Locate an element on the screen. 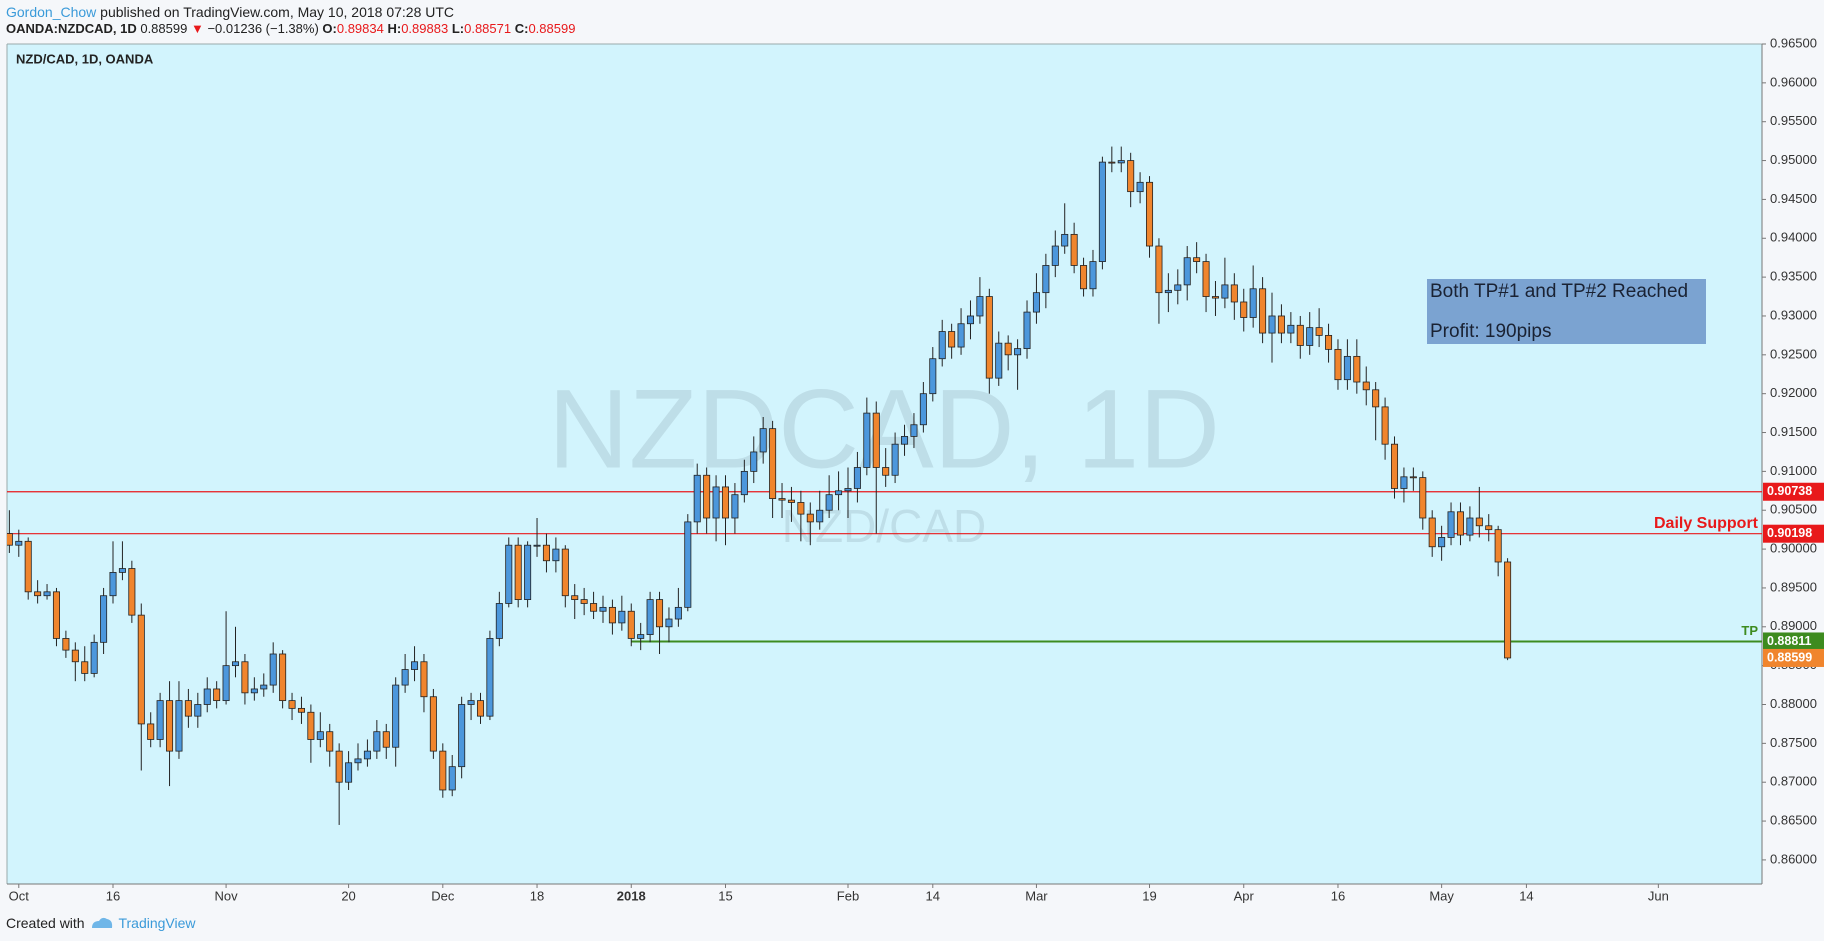 The height and width of the screenshot is (941, 1824). logo is located at coordinates (102, 922).